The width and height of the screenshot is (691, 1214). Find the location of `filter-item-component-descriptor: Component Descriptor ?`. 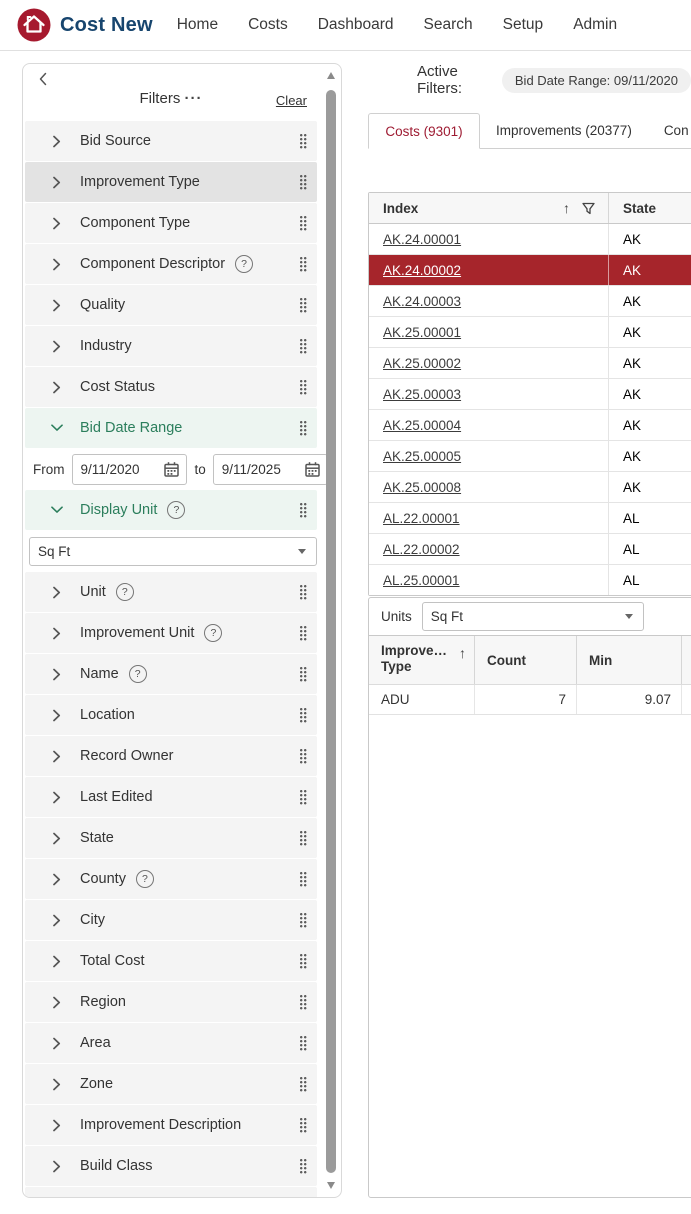

filter-item-component-descriptor: Component Descriptor ? is located at coordinates (171, 264).